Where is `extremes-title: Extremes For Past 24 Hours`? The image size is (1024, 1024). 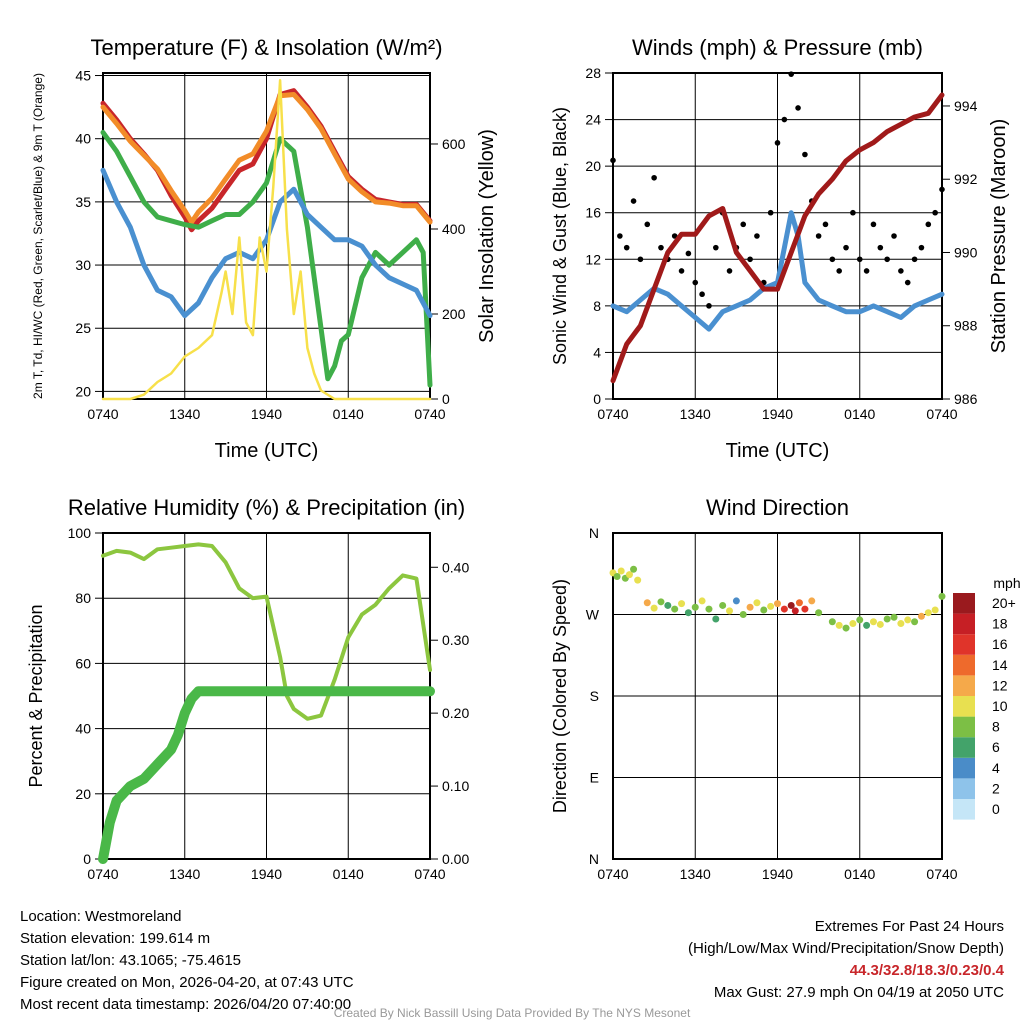
extremes-title: Extremes For Past 24 Hours is located at coordinates (909, 926).